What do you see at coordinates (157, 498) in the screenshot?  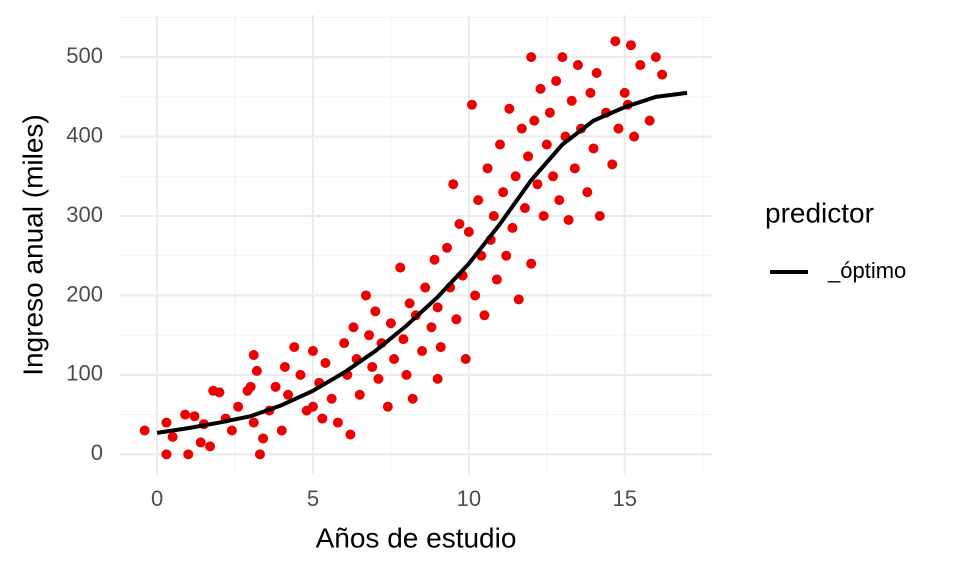 I see `x-tick-label: 0` at bounding box center [157, 498].